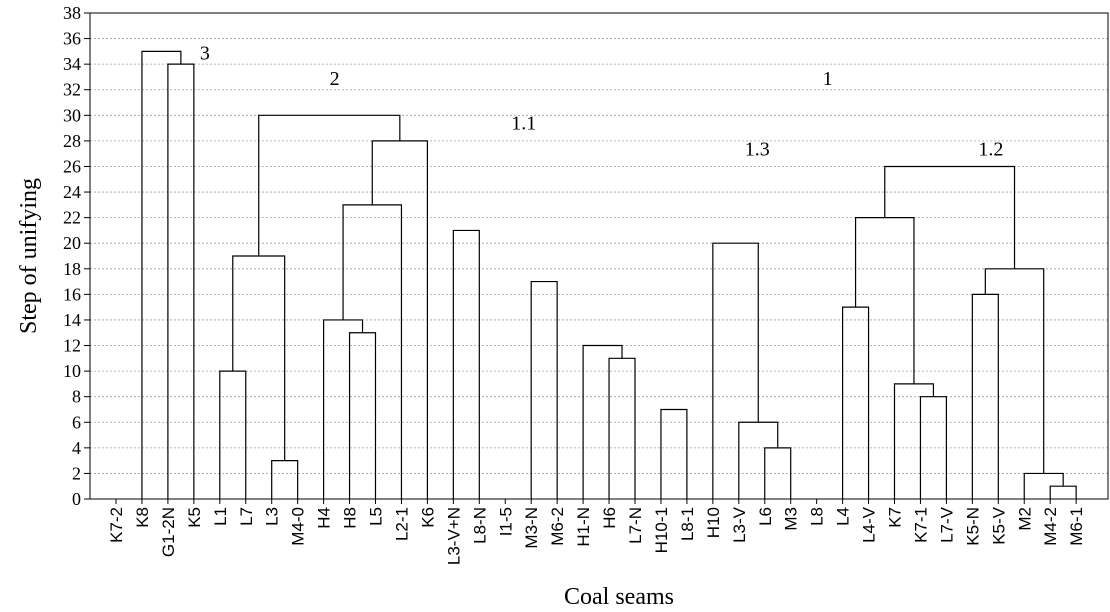  Describe the element at coordinates (72, 294) in the screenshot. I see `y-tick-label: 16` at that location.